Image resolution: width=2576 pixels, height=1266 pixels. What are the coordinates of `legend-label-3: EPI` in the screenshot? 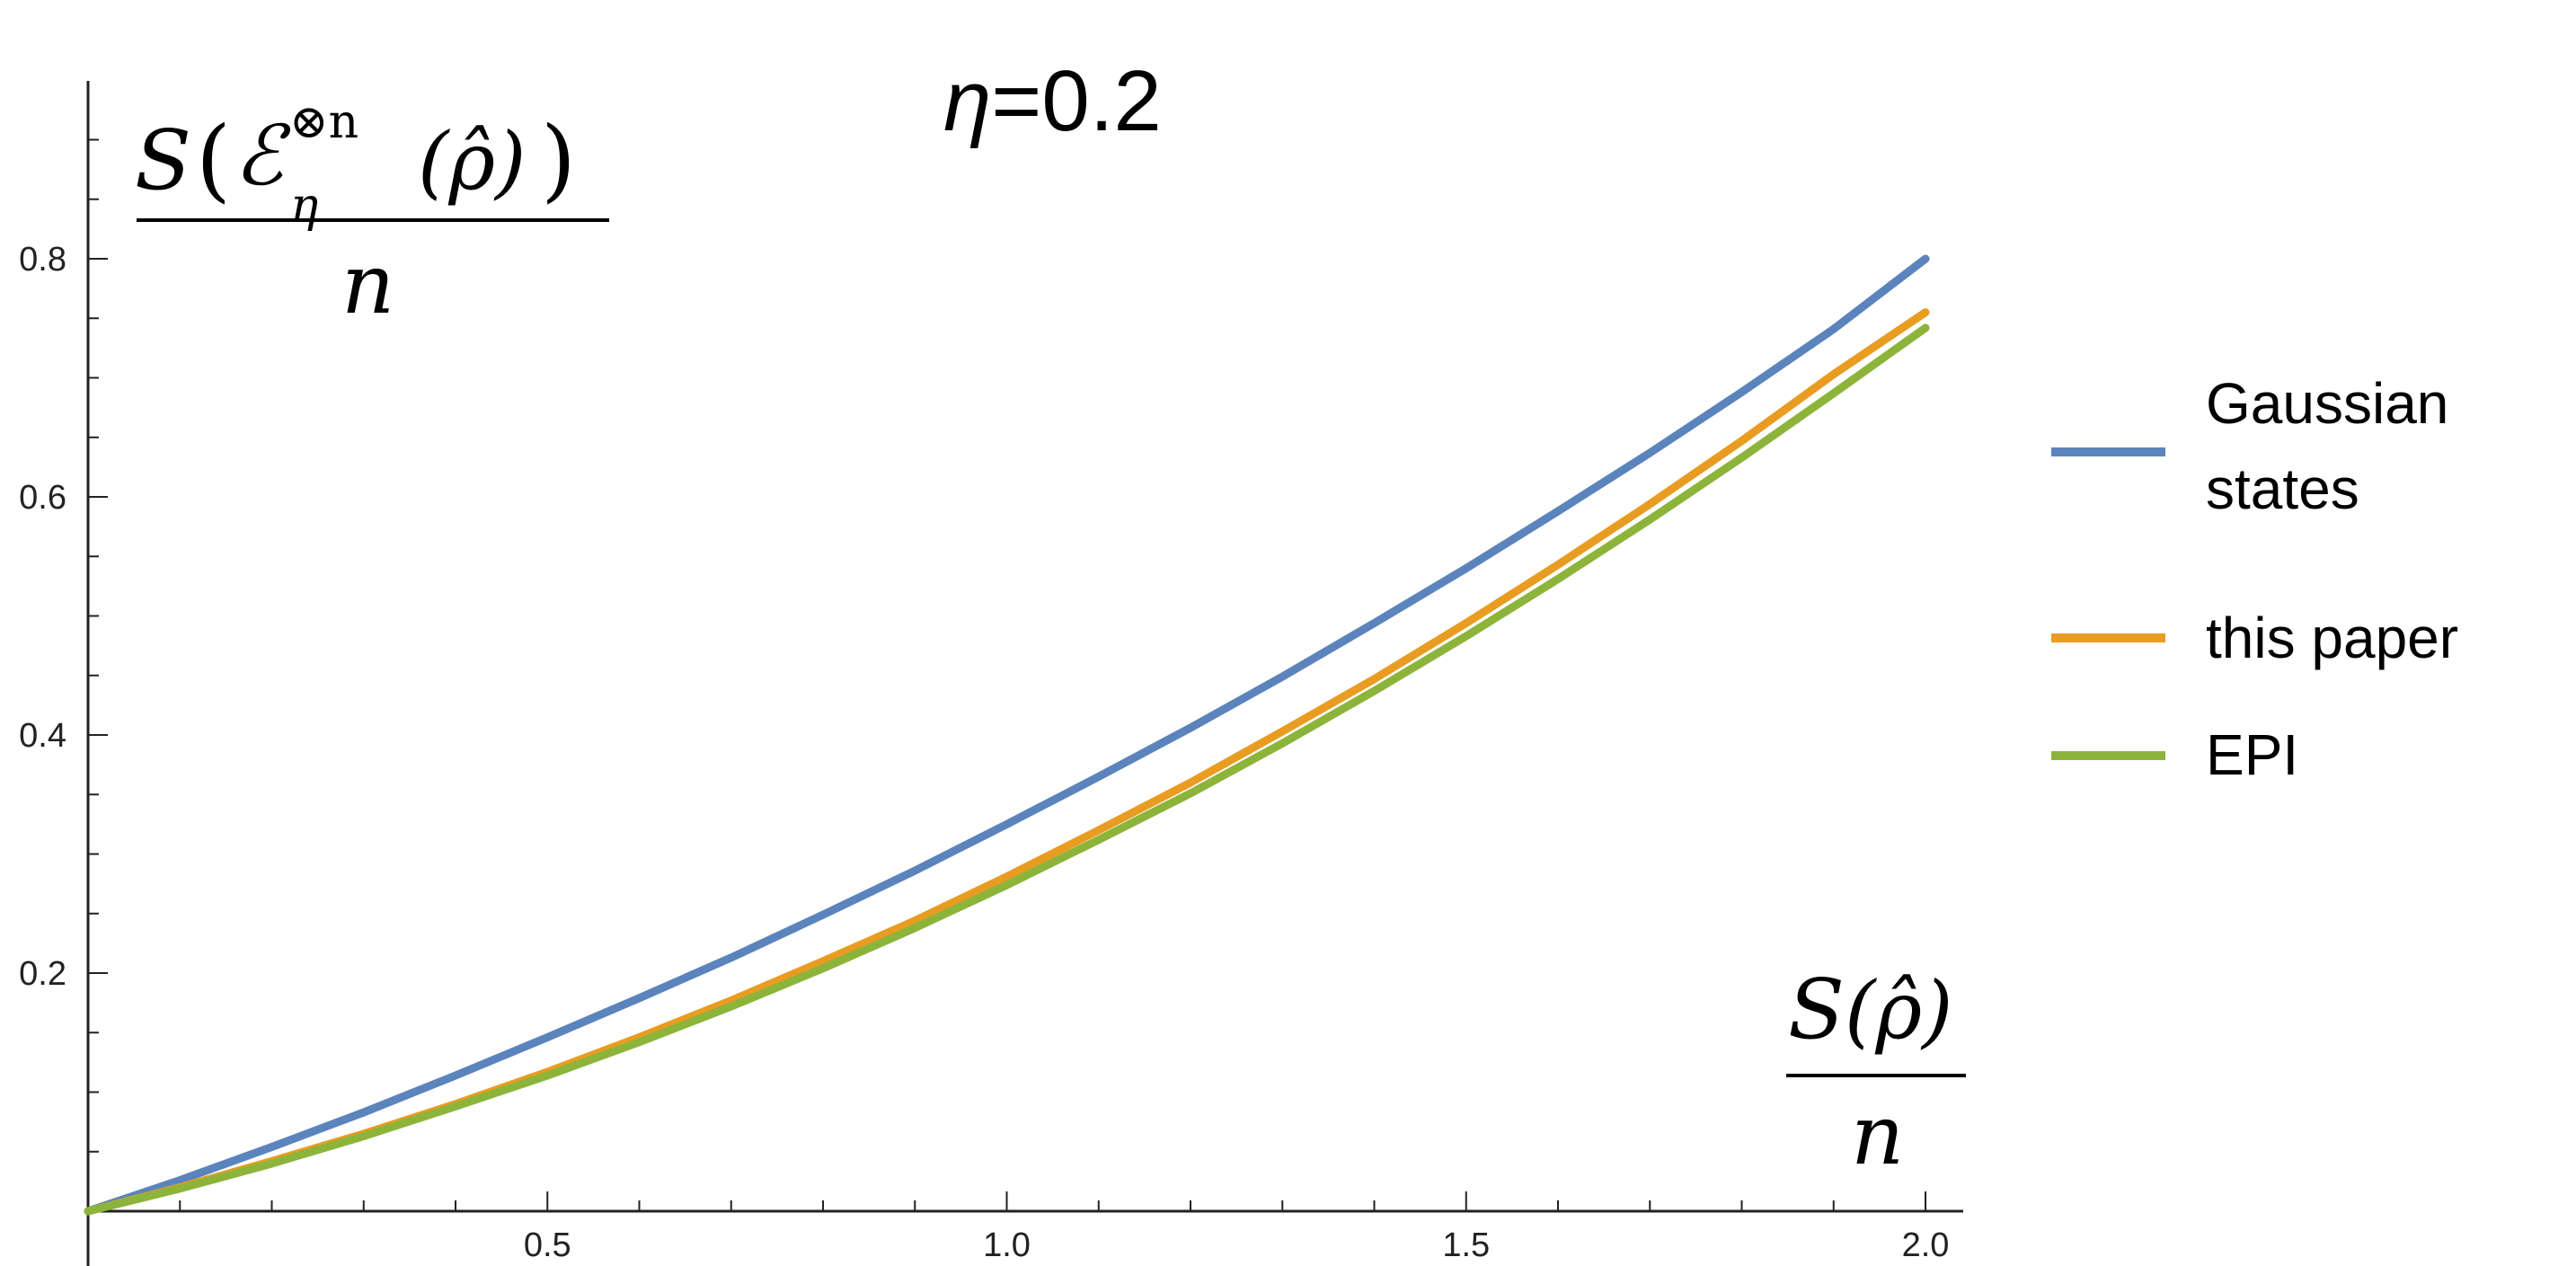 It's located at (2252, 754).